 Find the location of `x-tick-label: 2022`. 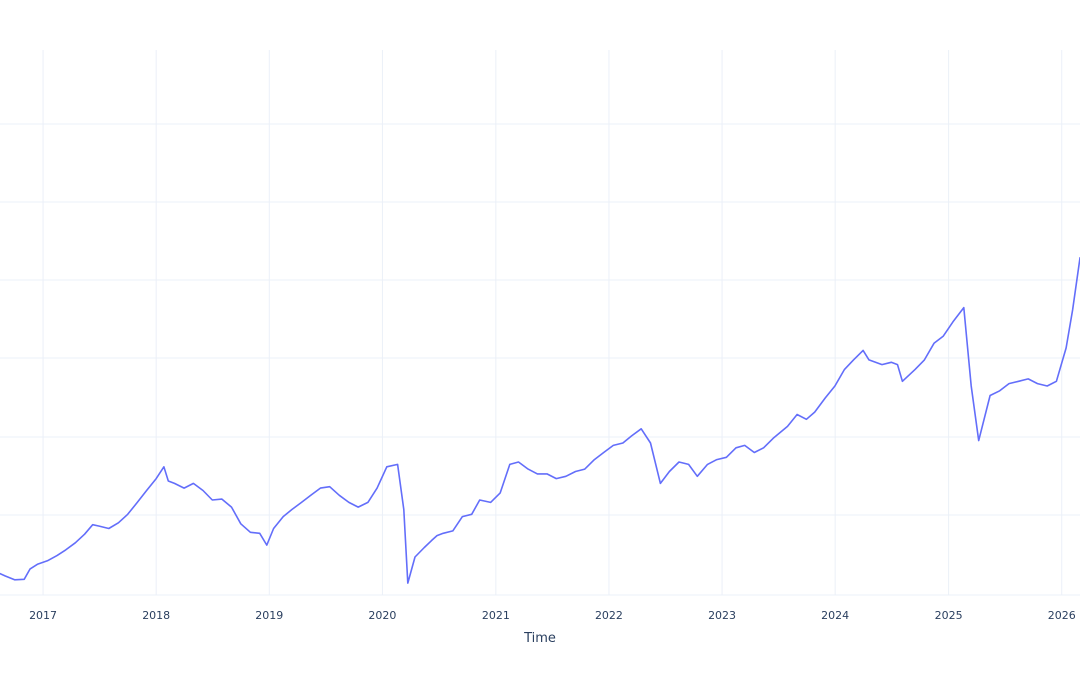

x-tick-label: 2022 is located at coordinates (609, 615).